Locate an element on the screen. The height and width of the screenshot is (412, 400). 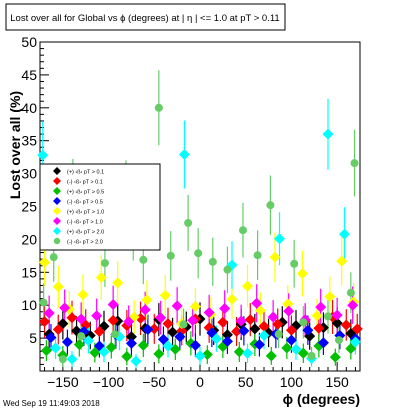
legend-label: (+) ‹ß› pT > 0.5 is located at coordinates (85, 193).